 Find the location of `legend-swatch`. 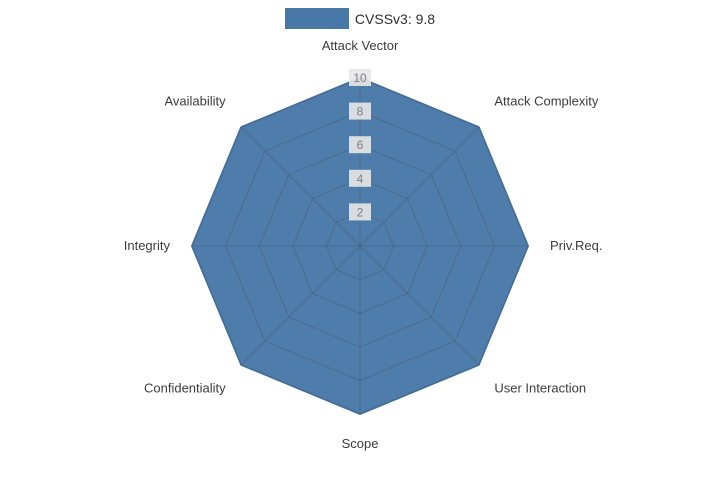

legend-swatch is located at coordinates (316, 18).